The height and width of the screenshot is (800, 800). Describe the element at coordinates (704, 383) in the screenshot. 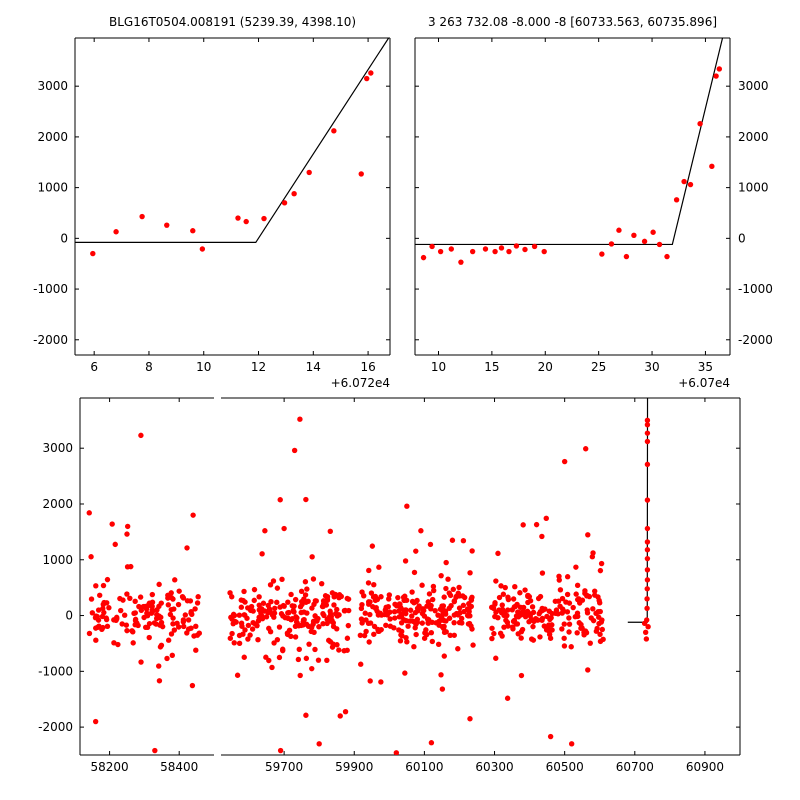

I see `tick-label: +6.07e4` at that location.